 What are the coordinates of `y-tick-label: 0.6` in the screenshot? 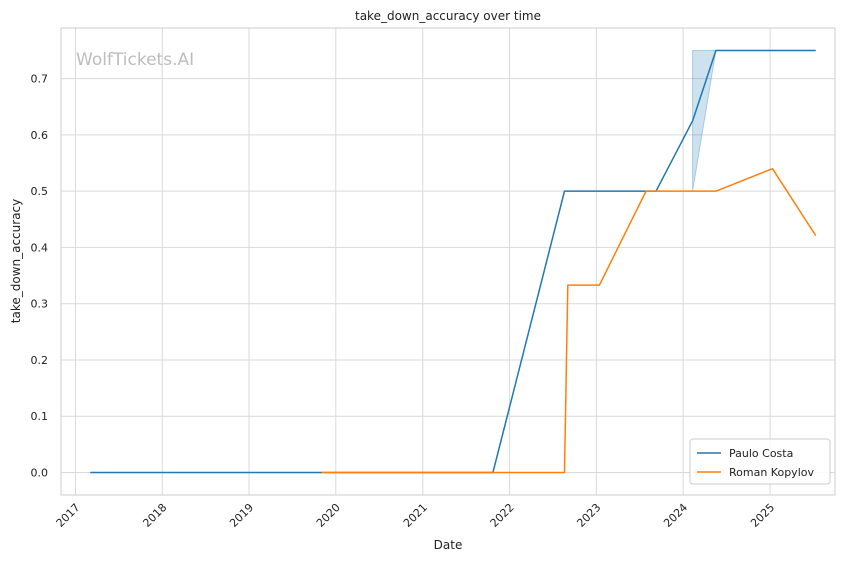 It's located at (40, 135).